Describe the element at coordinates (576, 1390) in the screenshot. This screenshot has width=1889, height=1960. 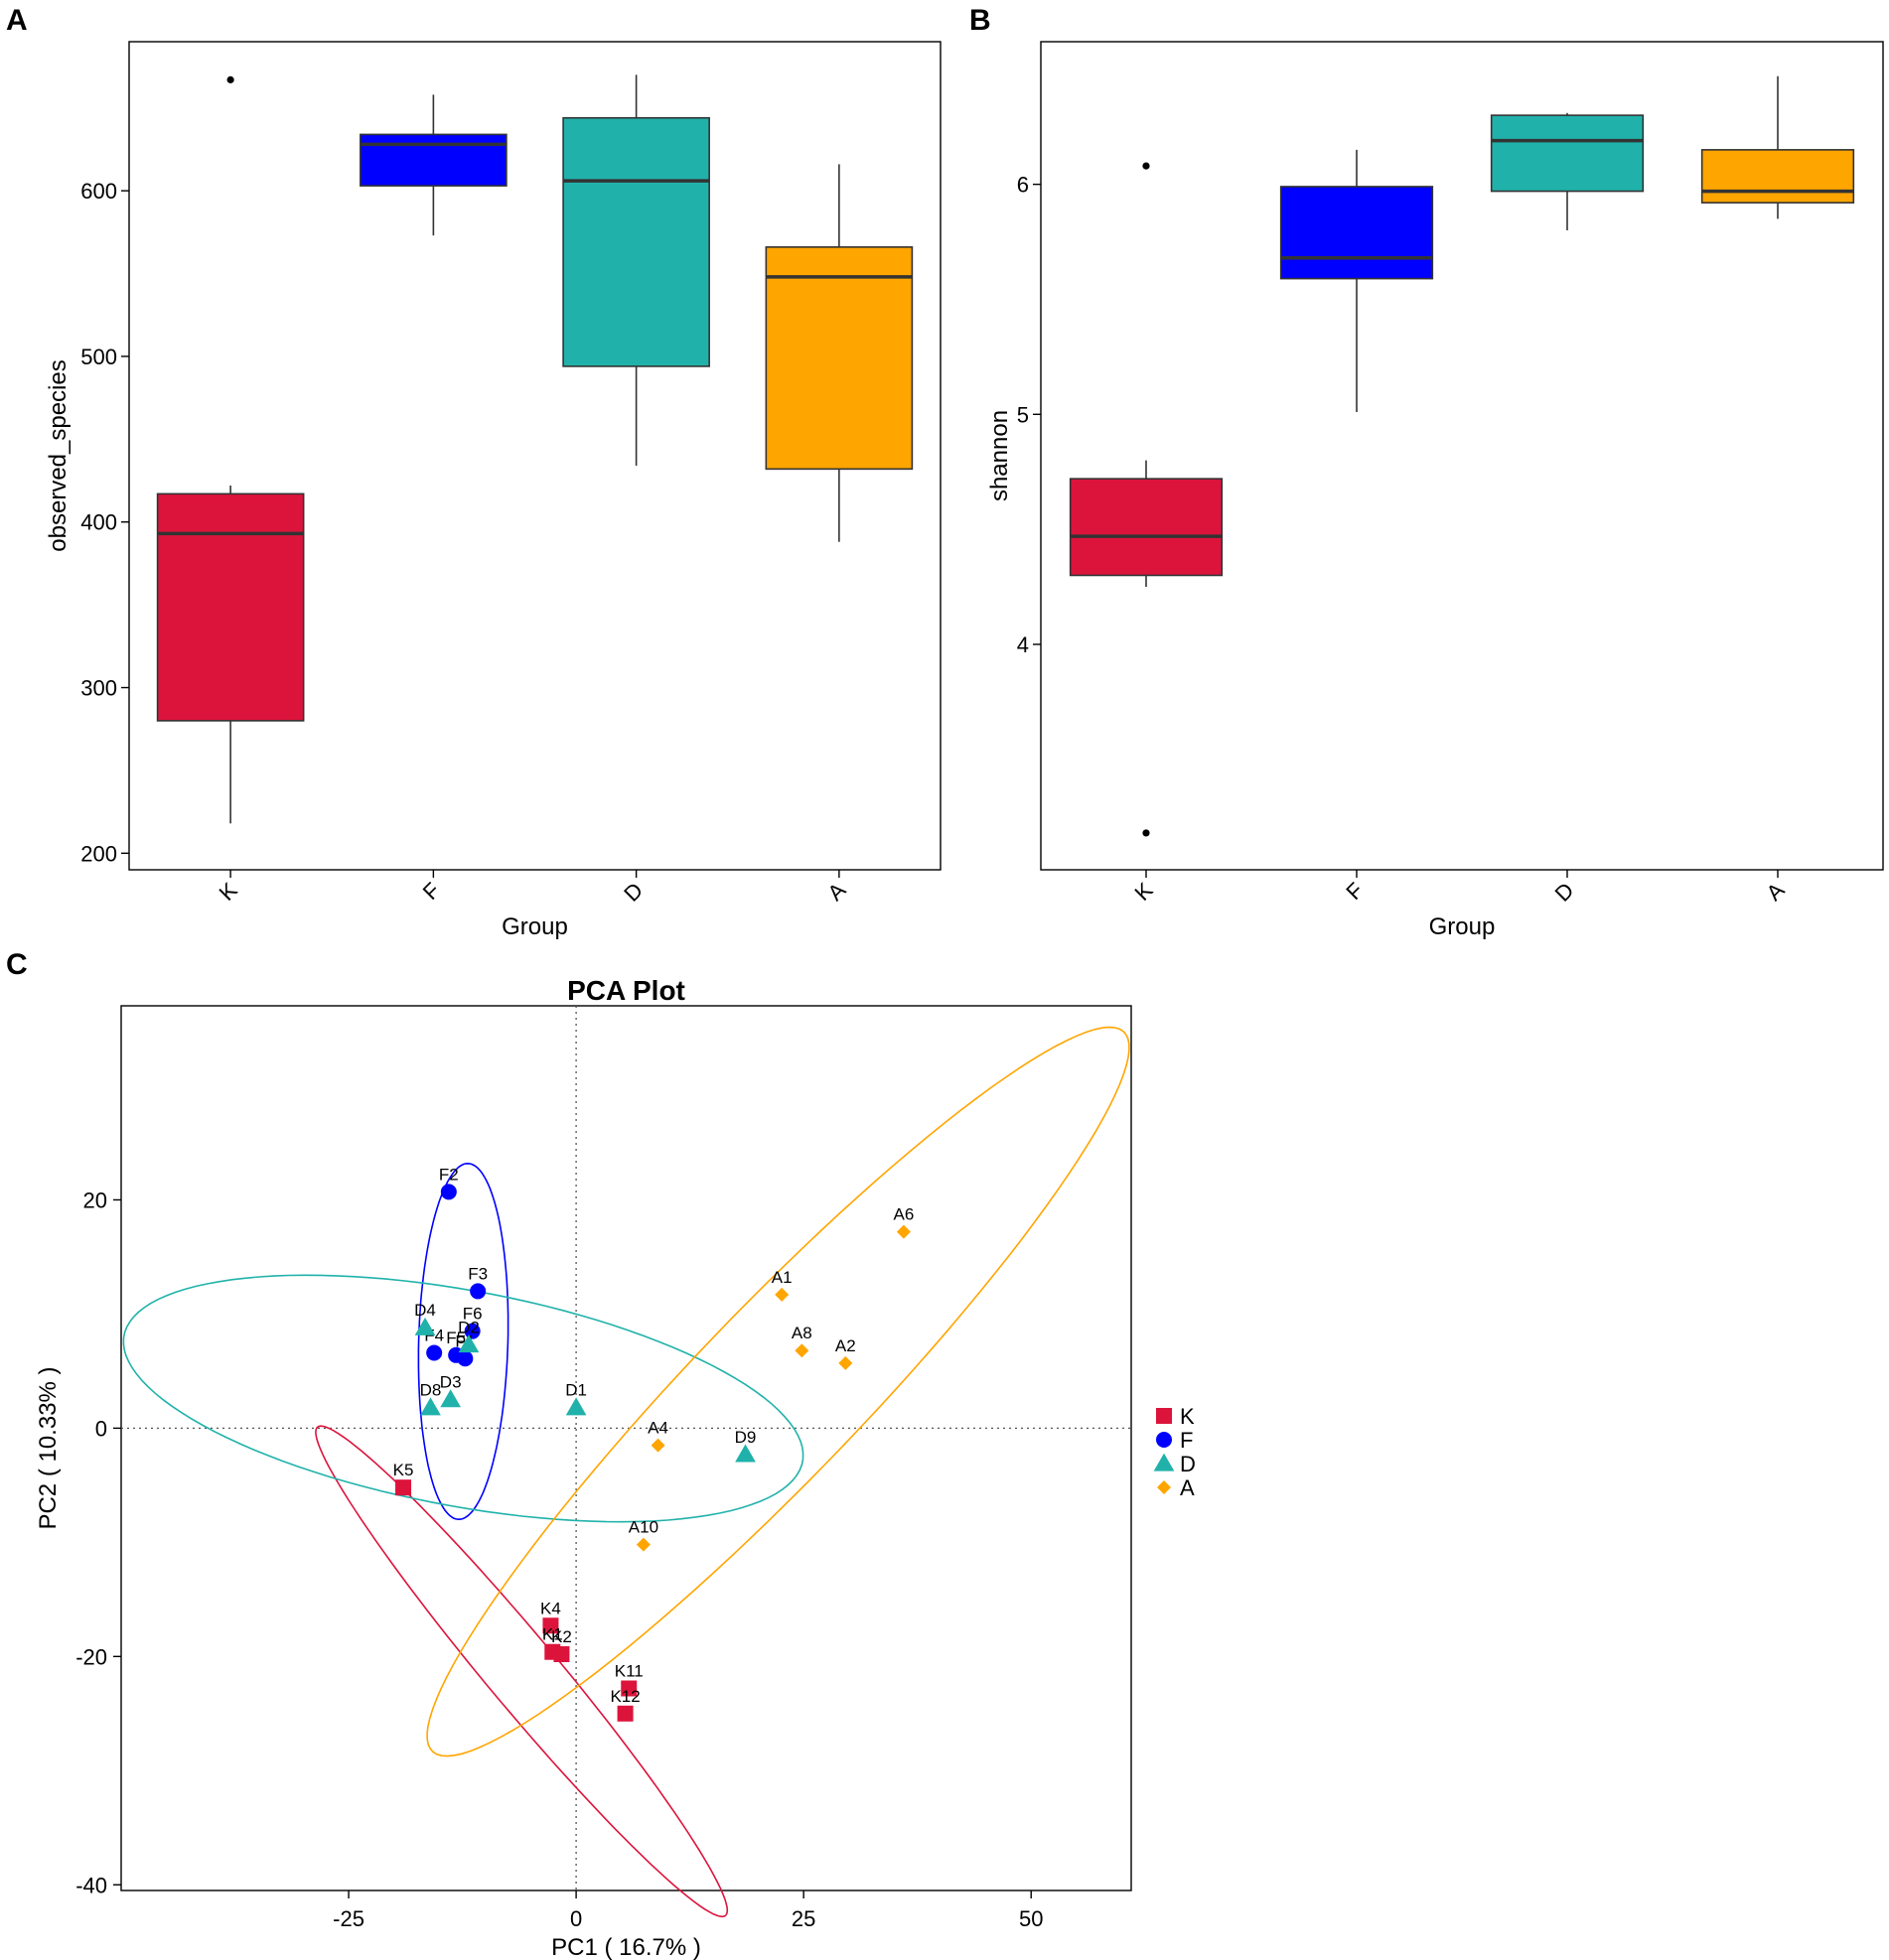
I see `c-point-label-D1: D1` at that location.